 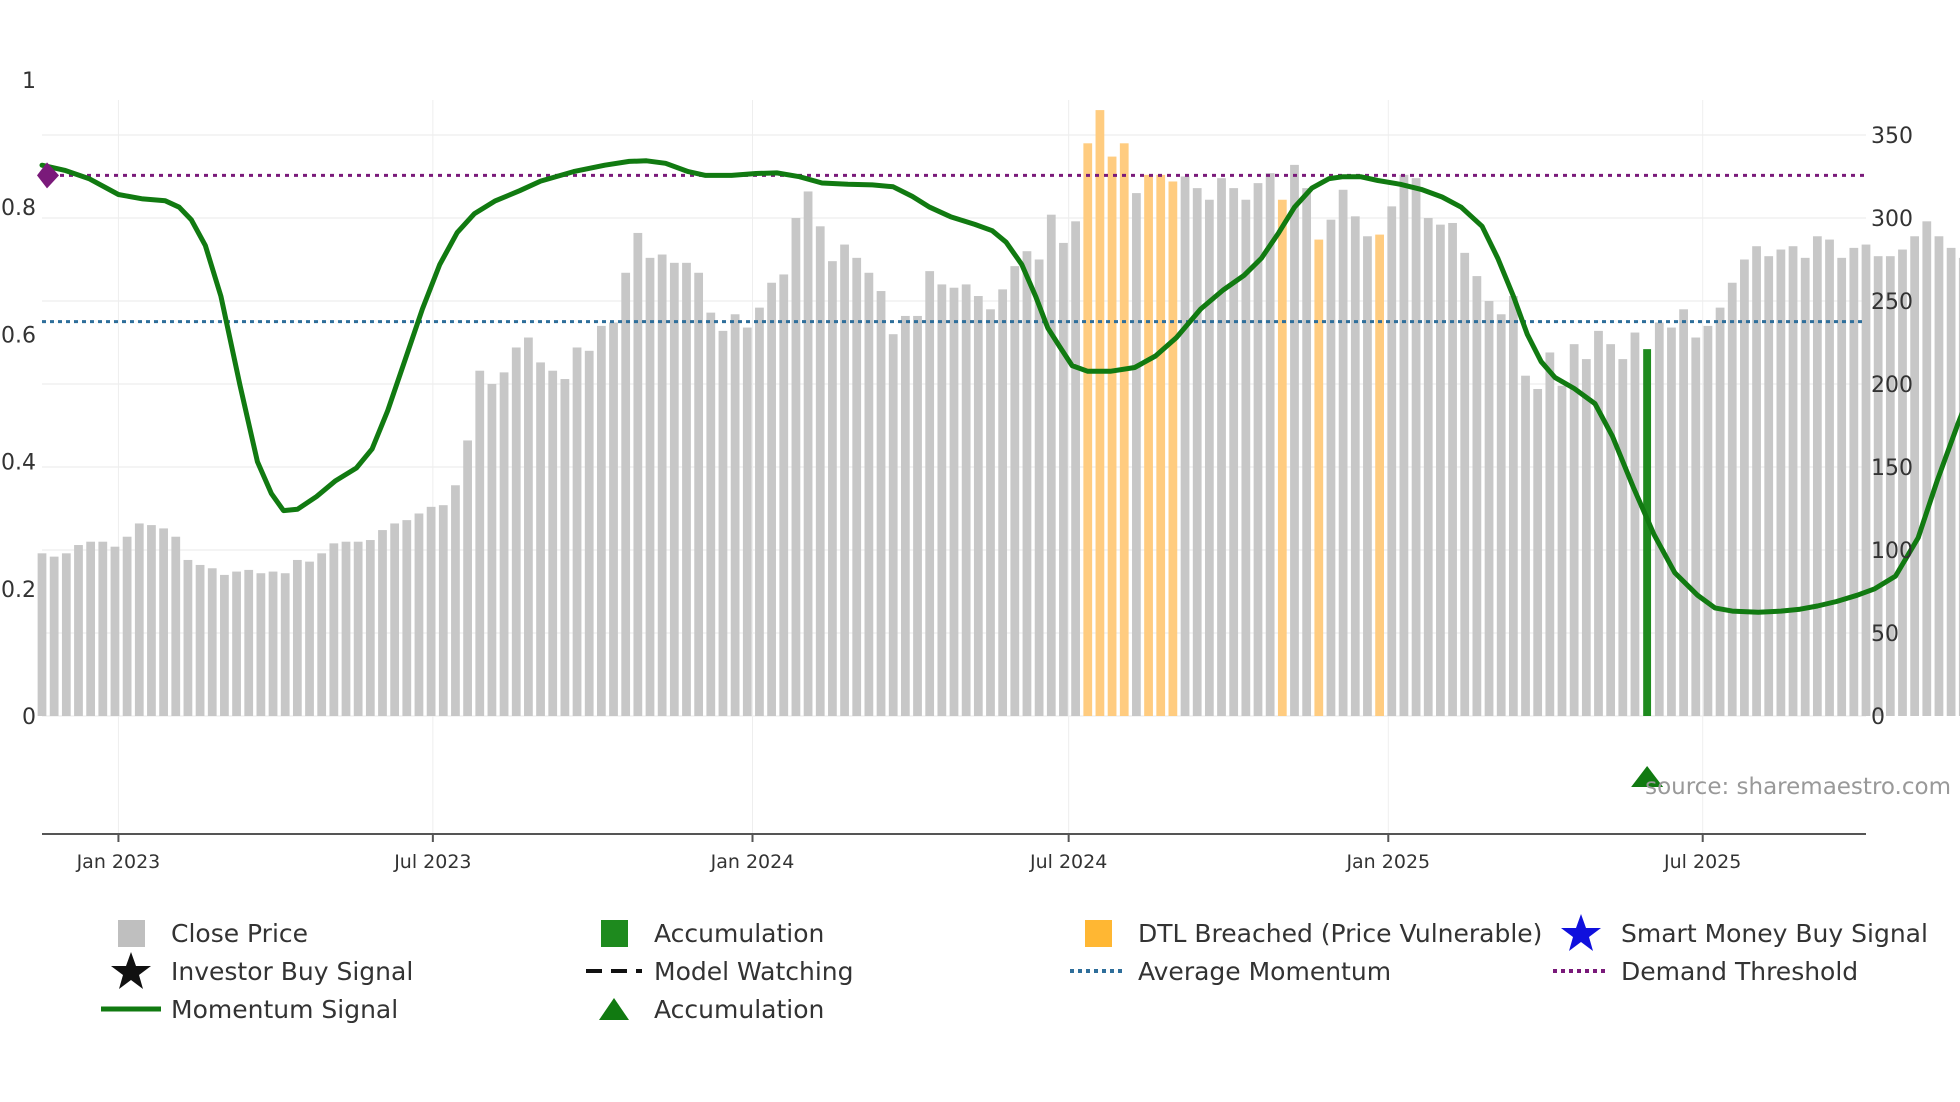 What do you see at coordinates (1892, 302) in the screenshot?
I see `right-axis-tick-label: 250` at bounding box center [1892, 302].